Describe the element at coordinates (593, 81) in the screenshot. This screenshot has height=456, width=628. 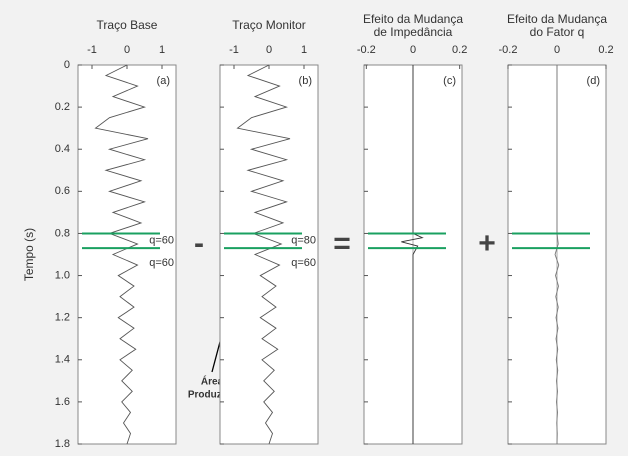
I see `panel-label: (d)` at that location.